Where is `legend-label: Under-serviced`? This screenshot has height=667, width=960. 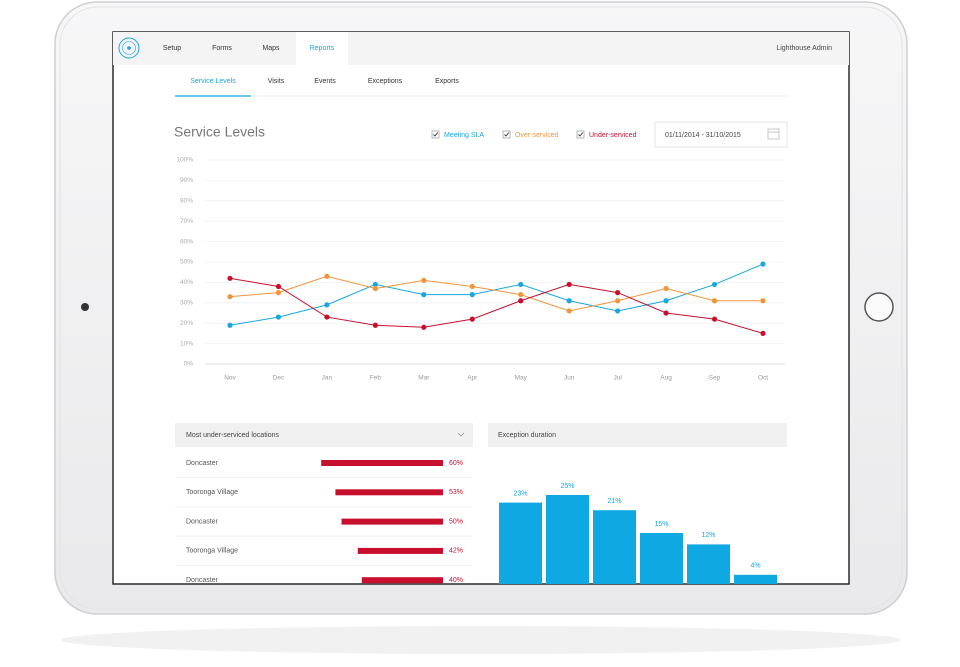 legend-label: Under-serviced is located at coordinates (613, 135).